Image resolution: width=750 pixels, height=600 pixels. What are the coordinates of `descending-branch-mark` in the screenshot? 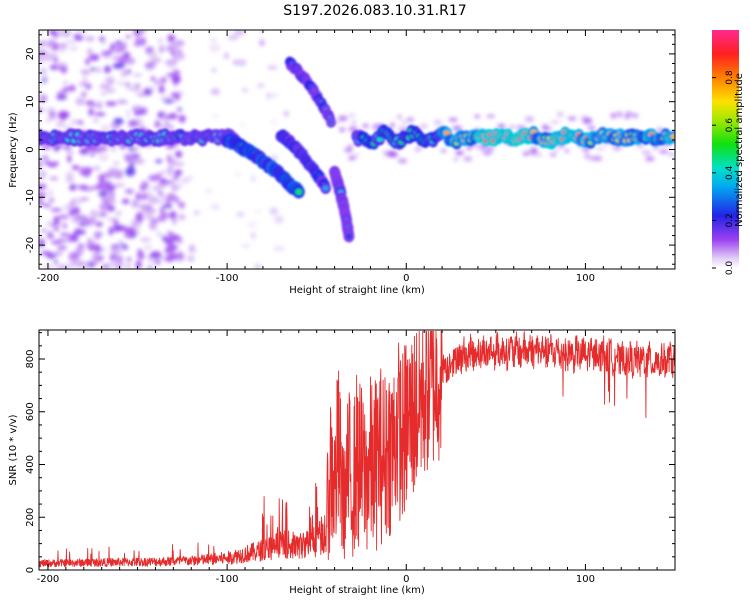 It's located at (299, 192).